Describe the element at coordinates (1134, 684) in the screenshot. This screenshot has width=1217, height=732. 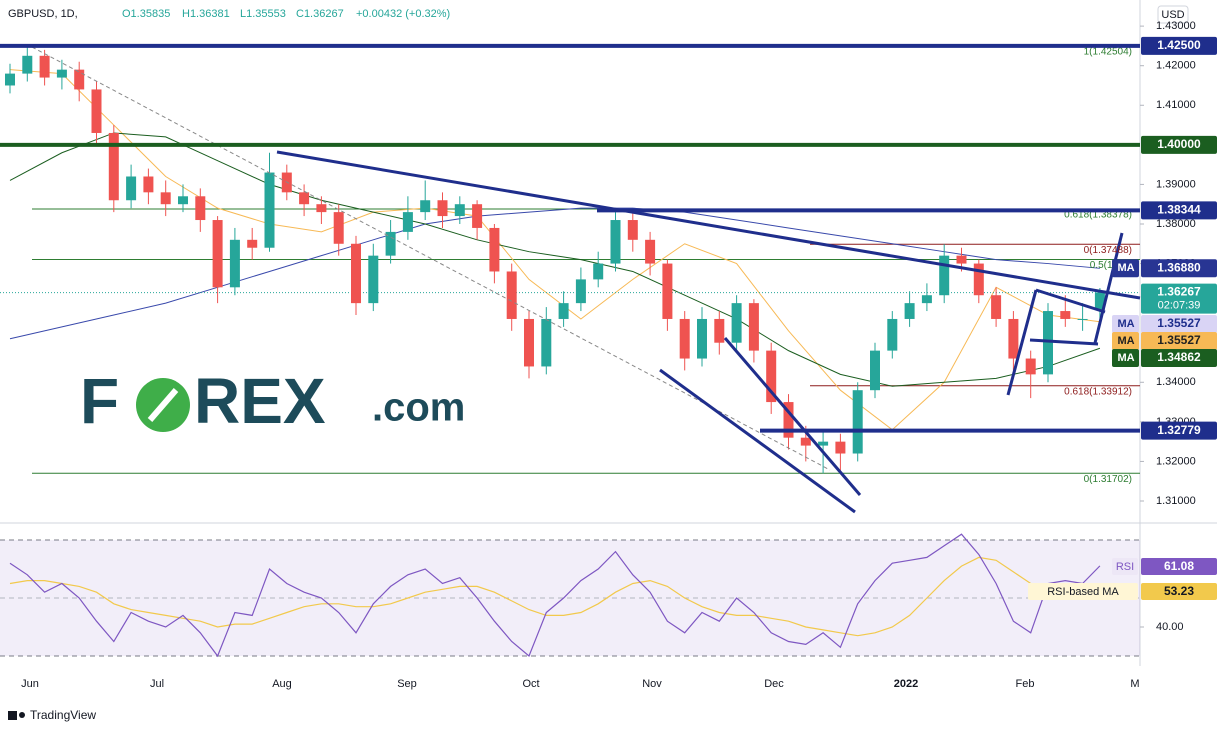
I see `x-tick-label: M` at that location.